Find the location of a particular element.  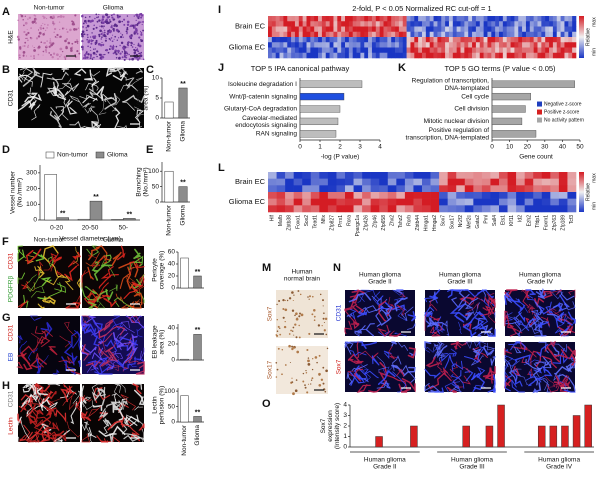

y-tick-label: Glutaryl-CoA degradation is located at coordinates (260, 109).